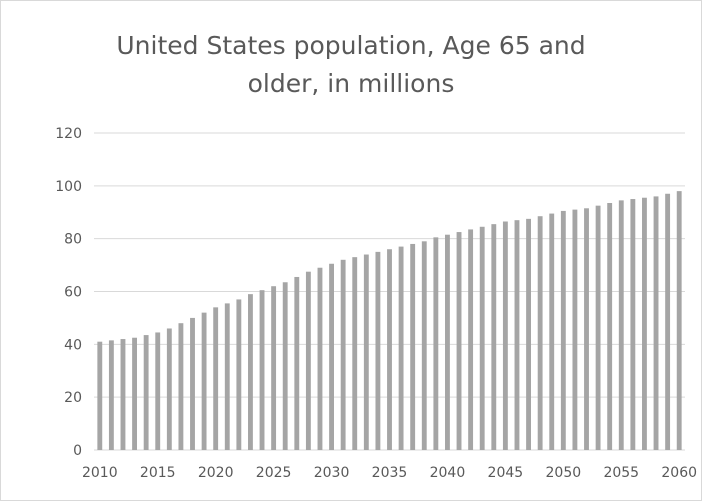  I want to click on x-tick-label: 2055, so click(621, 473).